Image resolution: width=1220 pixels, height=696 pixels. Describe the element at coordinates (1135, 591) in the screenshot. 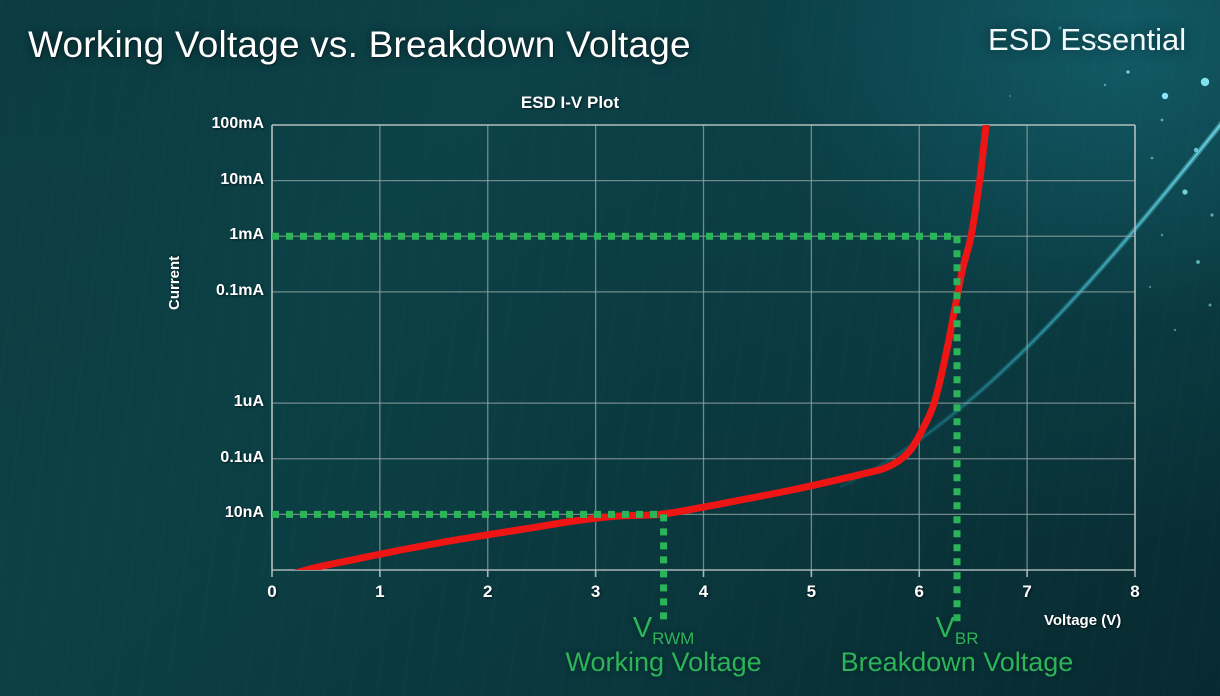

I see `x-tick-label: 8` at that location.